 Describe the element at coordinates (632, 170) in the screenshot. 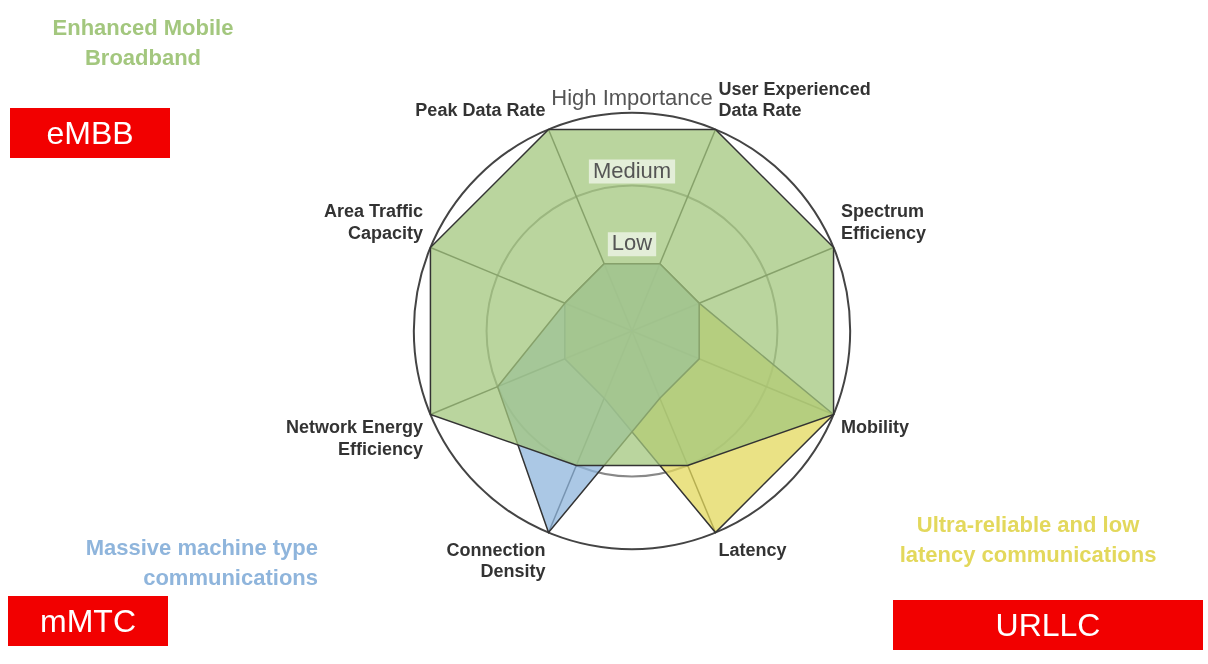

I see `y-tick-label: Medium` at that location.